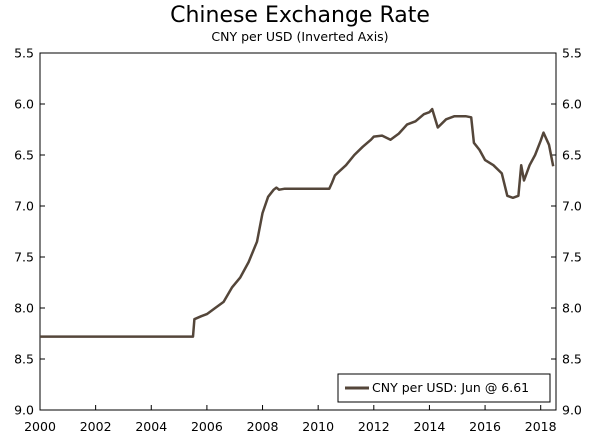 The width and height of the screenshot is (600, 442). I want to click on y-tick-label-right: 7.5, so click(572, 257).